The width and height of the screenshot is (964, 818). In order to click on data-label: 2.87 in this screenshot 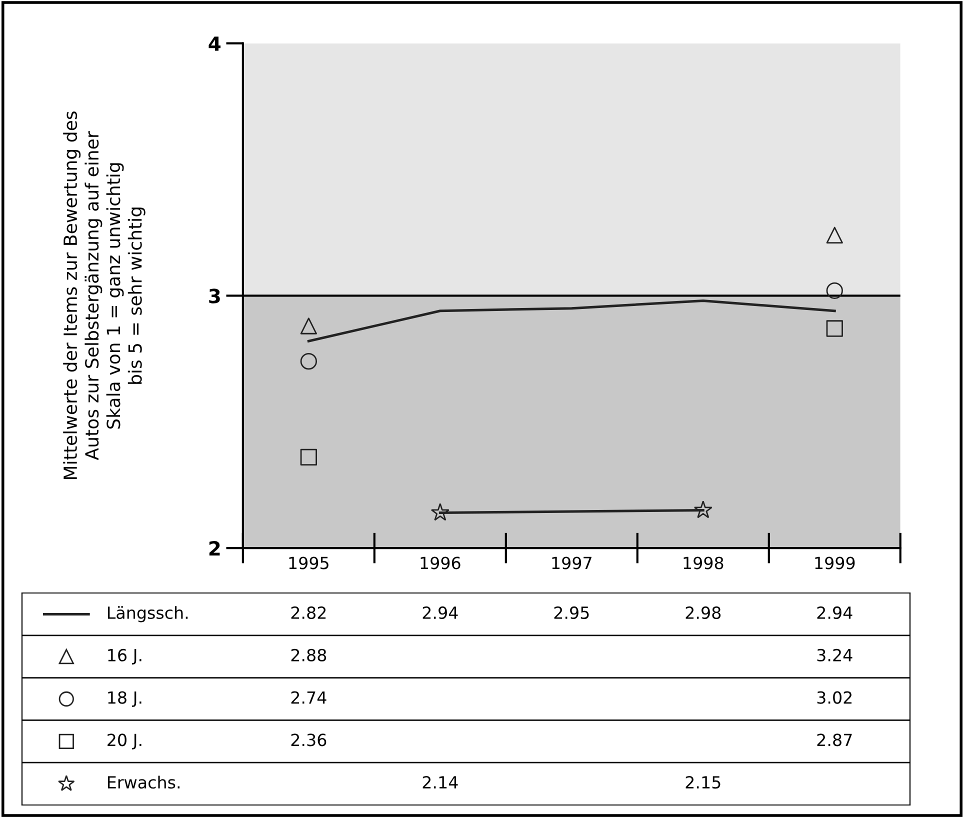, I will do `click(834, 740)`.